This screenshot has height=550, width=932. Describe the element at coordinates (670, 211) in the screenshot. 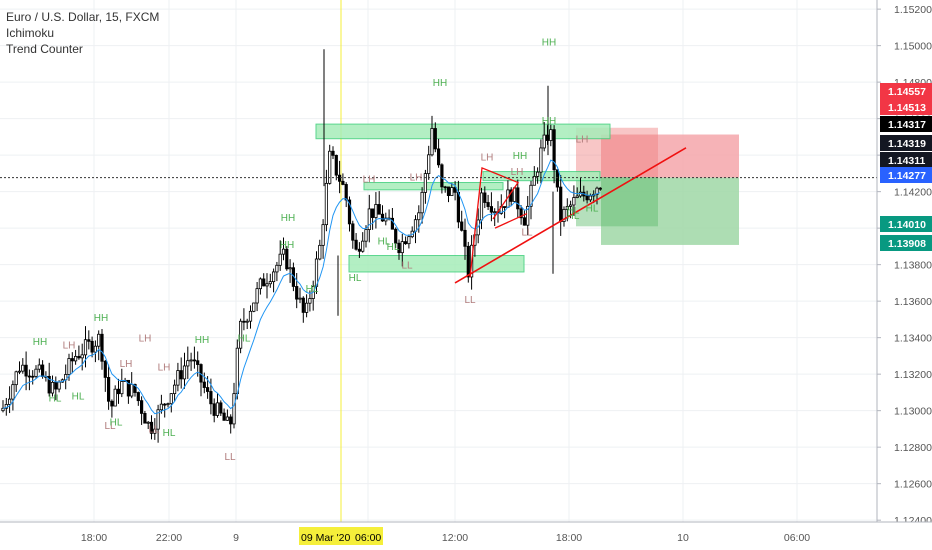

I see `take-profit-zone` at that location.